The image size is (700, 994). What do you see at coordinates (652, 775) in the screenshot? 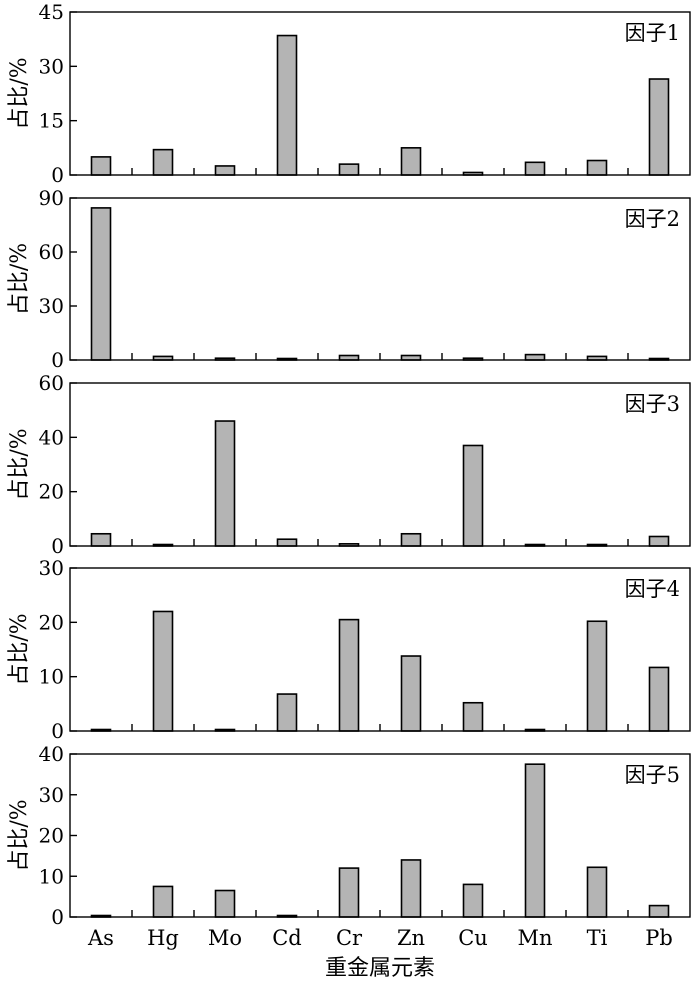
I see `panel-title: 因子5` at bounding box center [652, 775].